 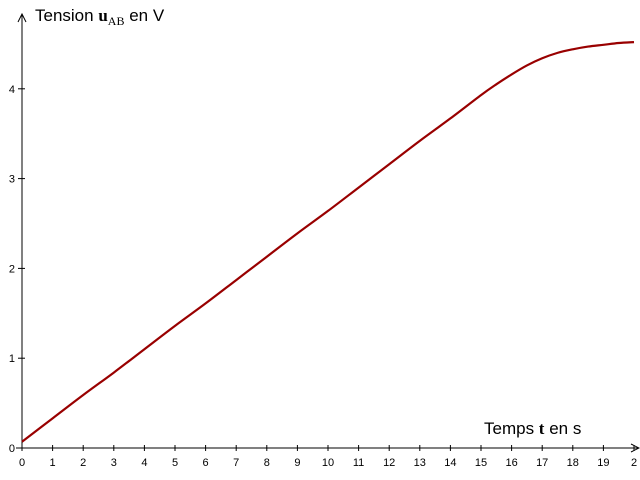 I want to click on y-axis-title: Tension uAB en V, so click(x=100, y=17).